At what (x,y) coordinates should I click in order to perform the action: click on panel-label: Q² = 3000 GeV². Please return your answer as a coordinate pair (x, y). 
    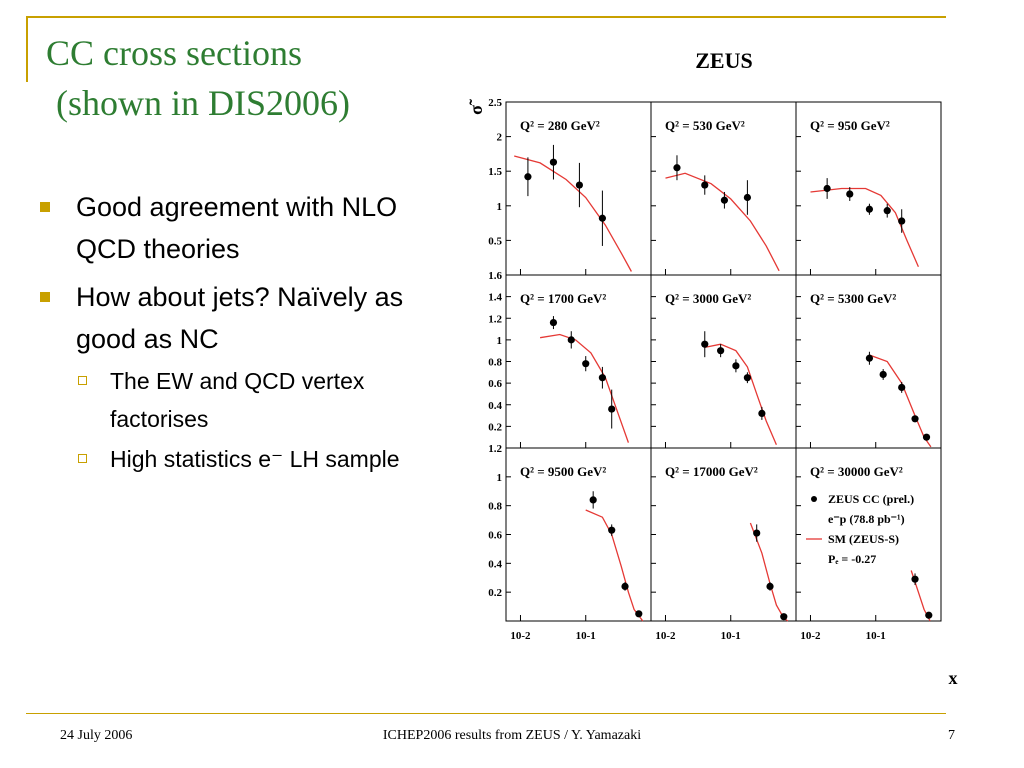
    Looking at the image, I should click on (708, 298).